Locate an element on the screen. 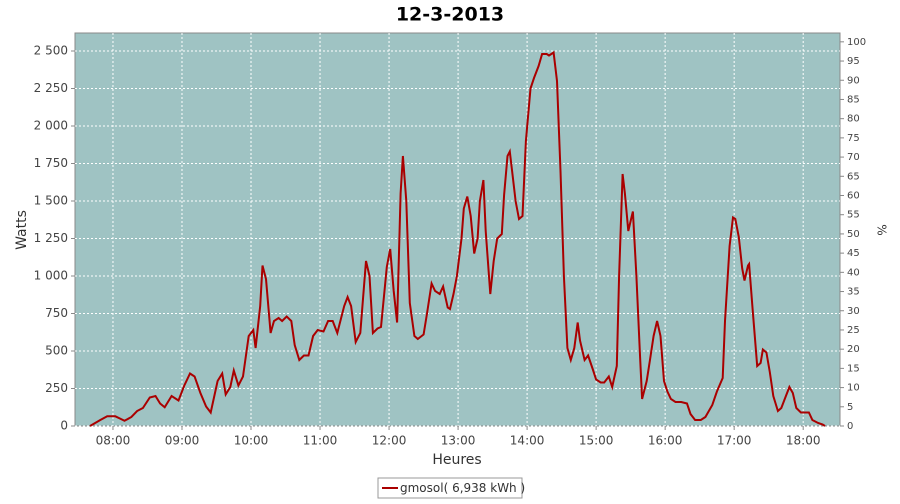  y2-tick-label: 10 is located at coordinates (853, 388).